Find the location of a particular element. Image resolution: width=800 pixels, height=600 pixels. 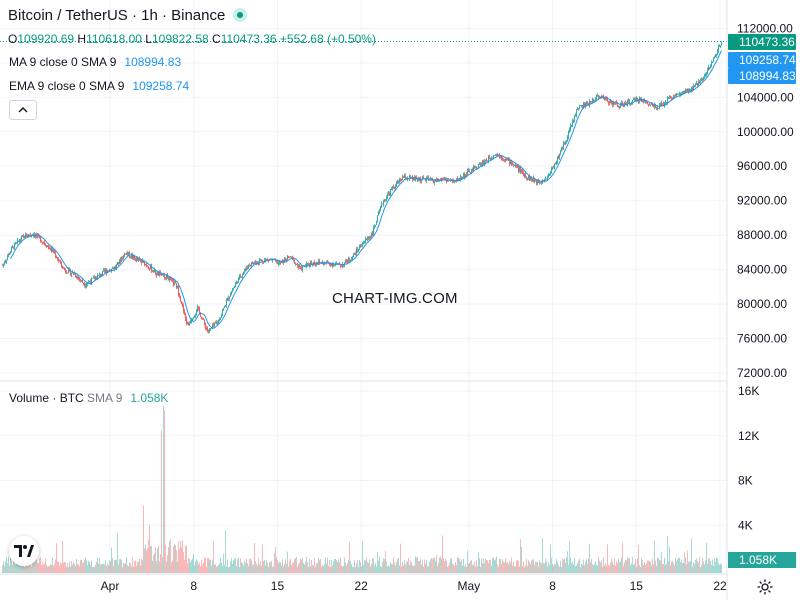

collapse-legend-button is located at coordinates (23, 110).